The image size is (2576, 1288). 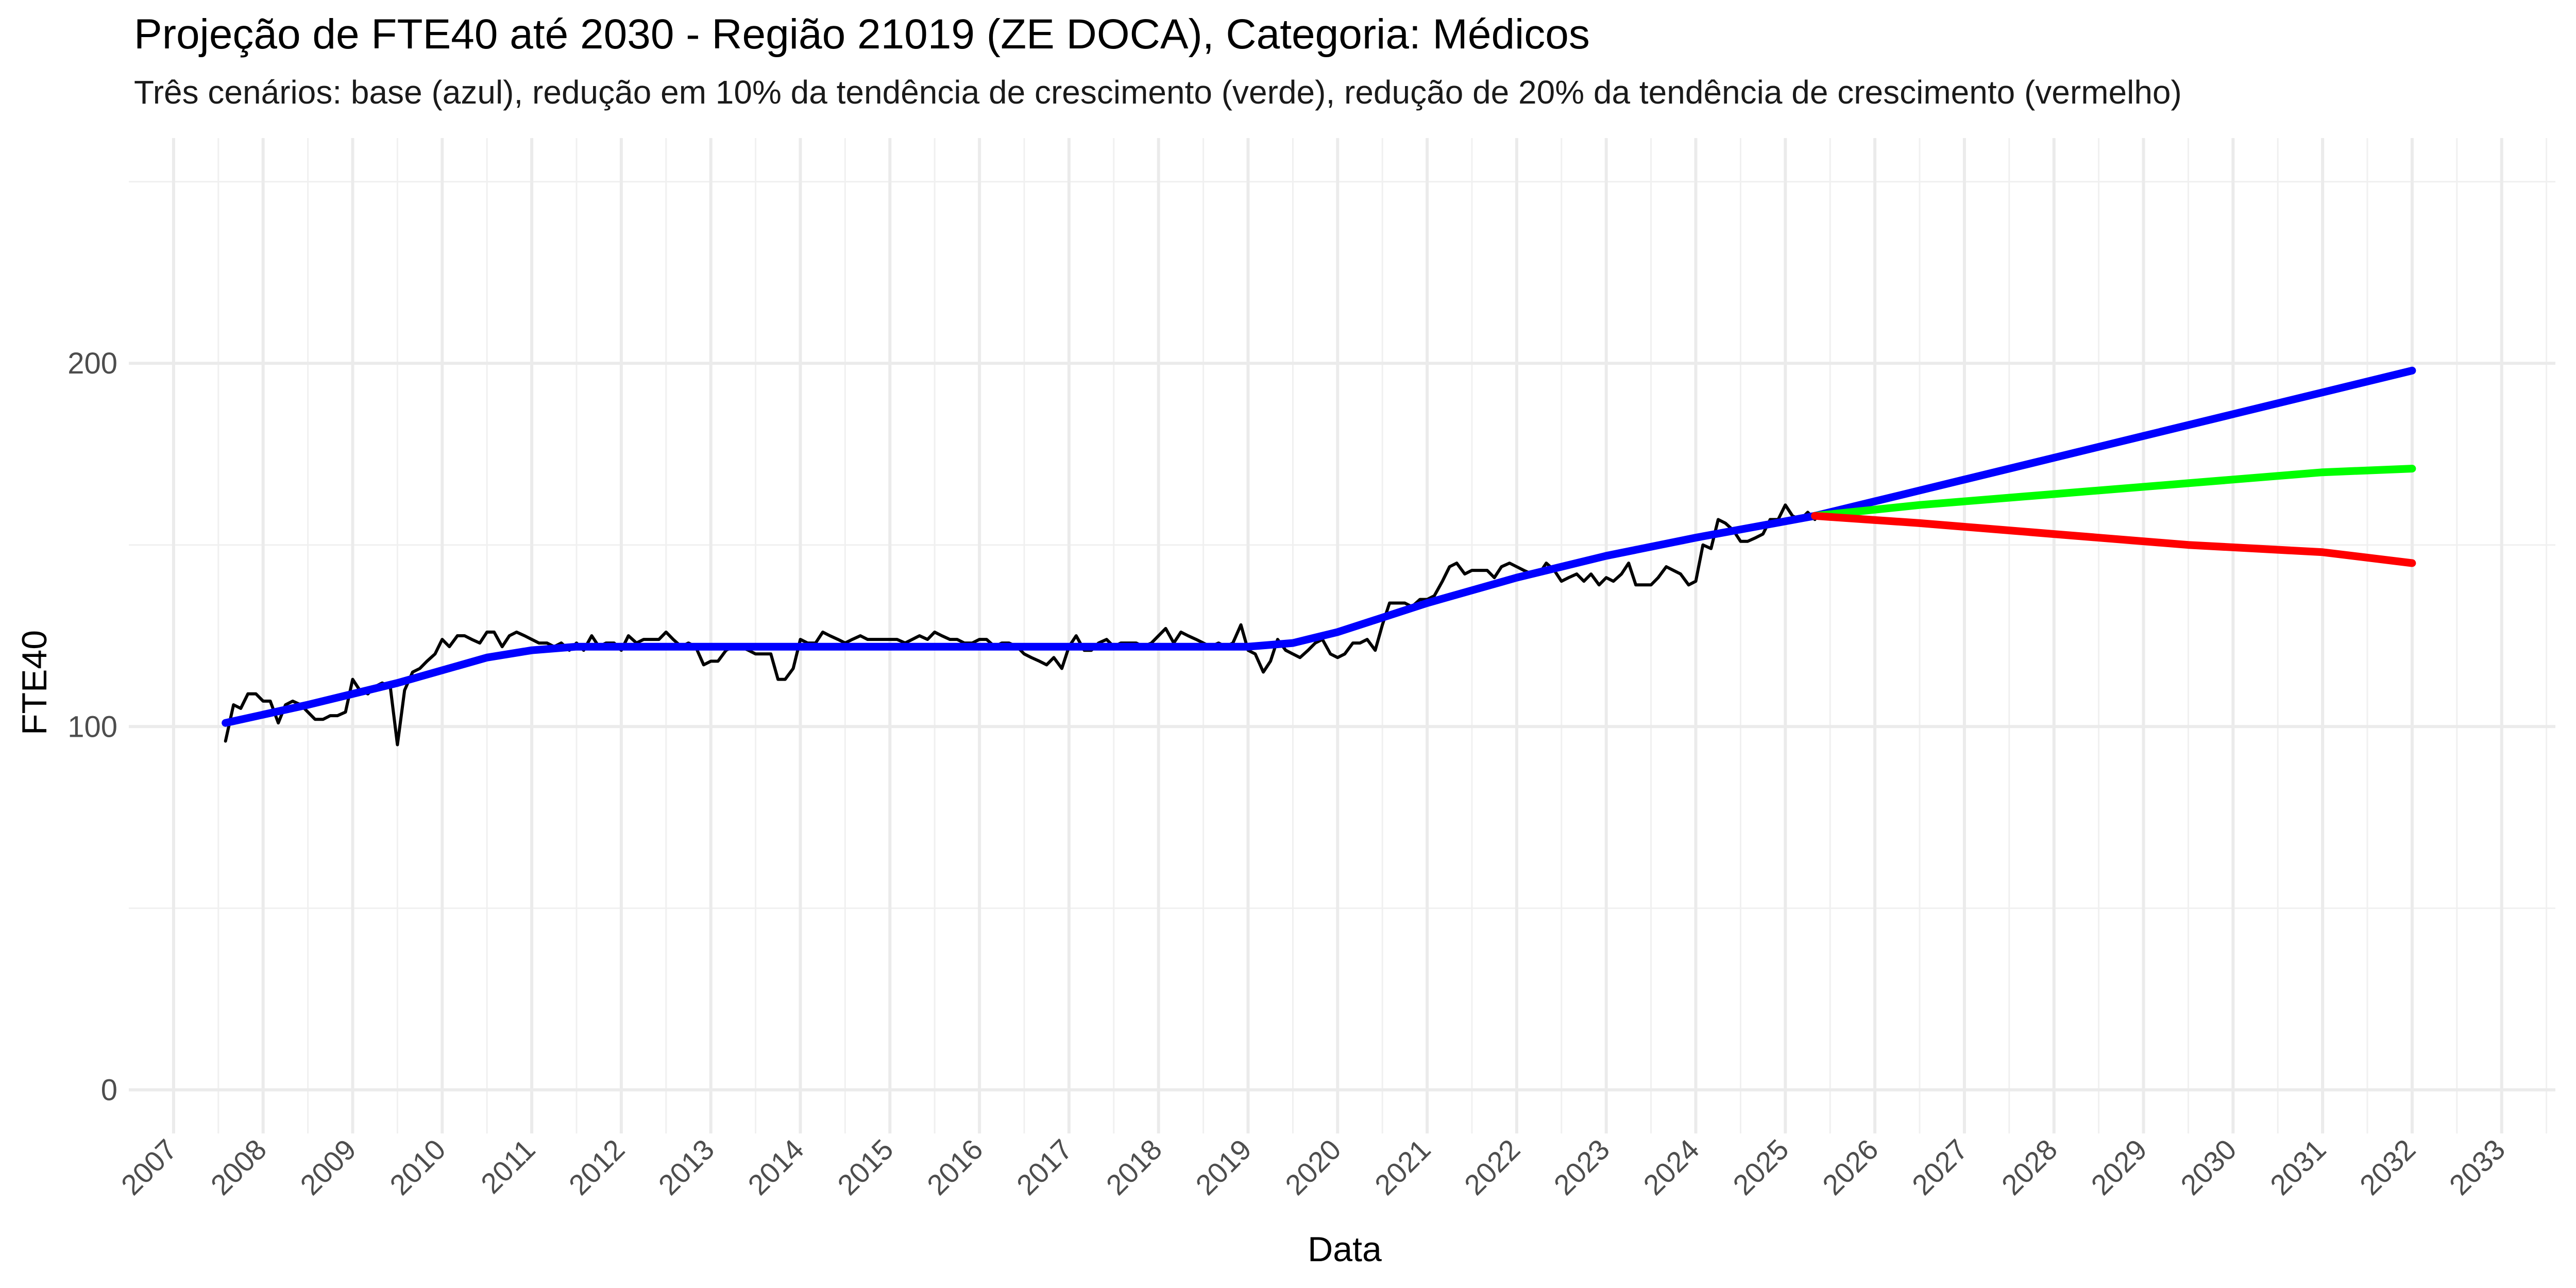 What do you see at coordinates (328, 1167) in the screenshot?
I see `x-tick-label: 2009` at bounding box center [328, 1167].